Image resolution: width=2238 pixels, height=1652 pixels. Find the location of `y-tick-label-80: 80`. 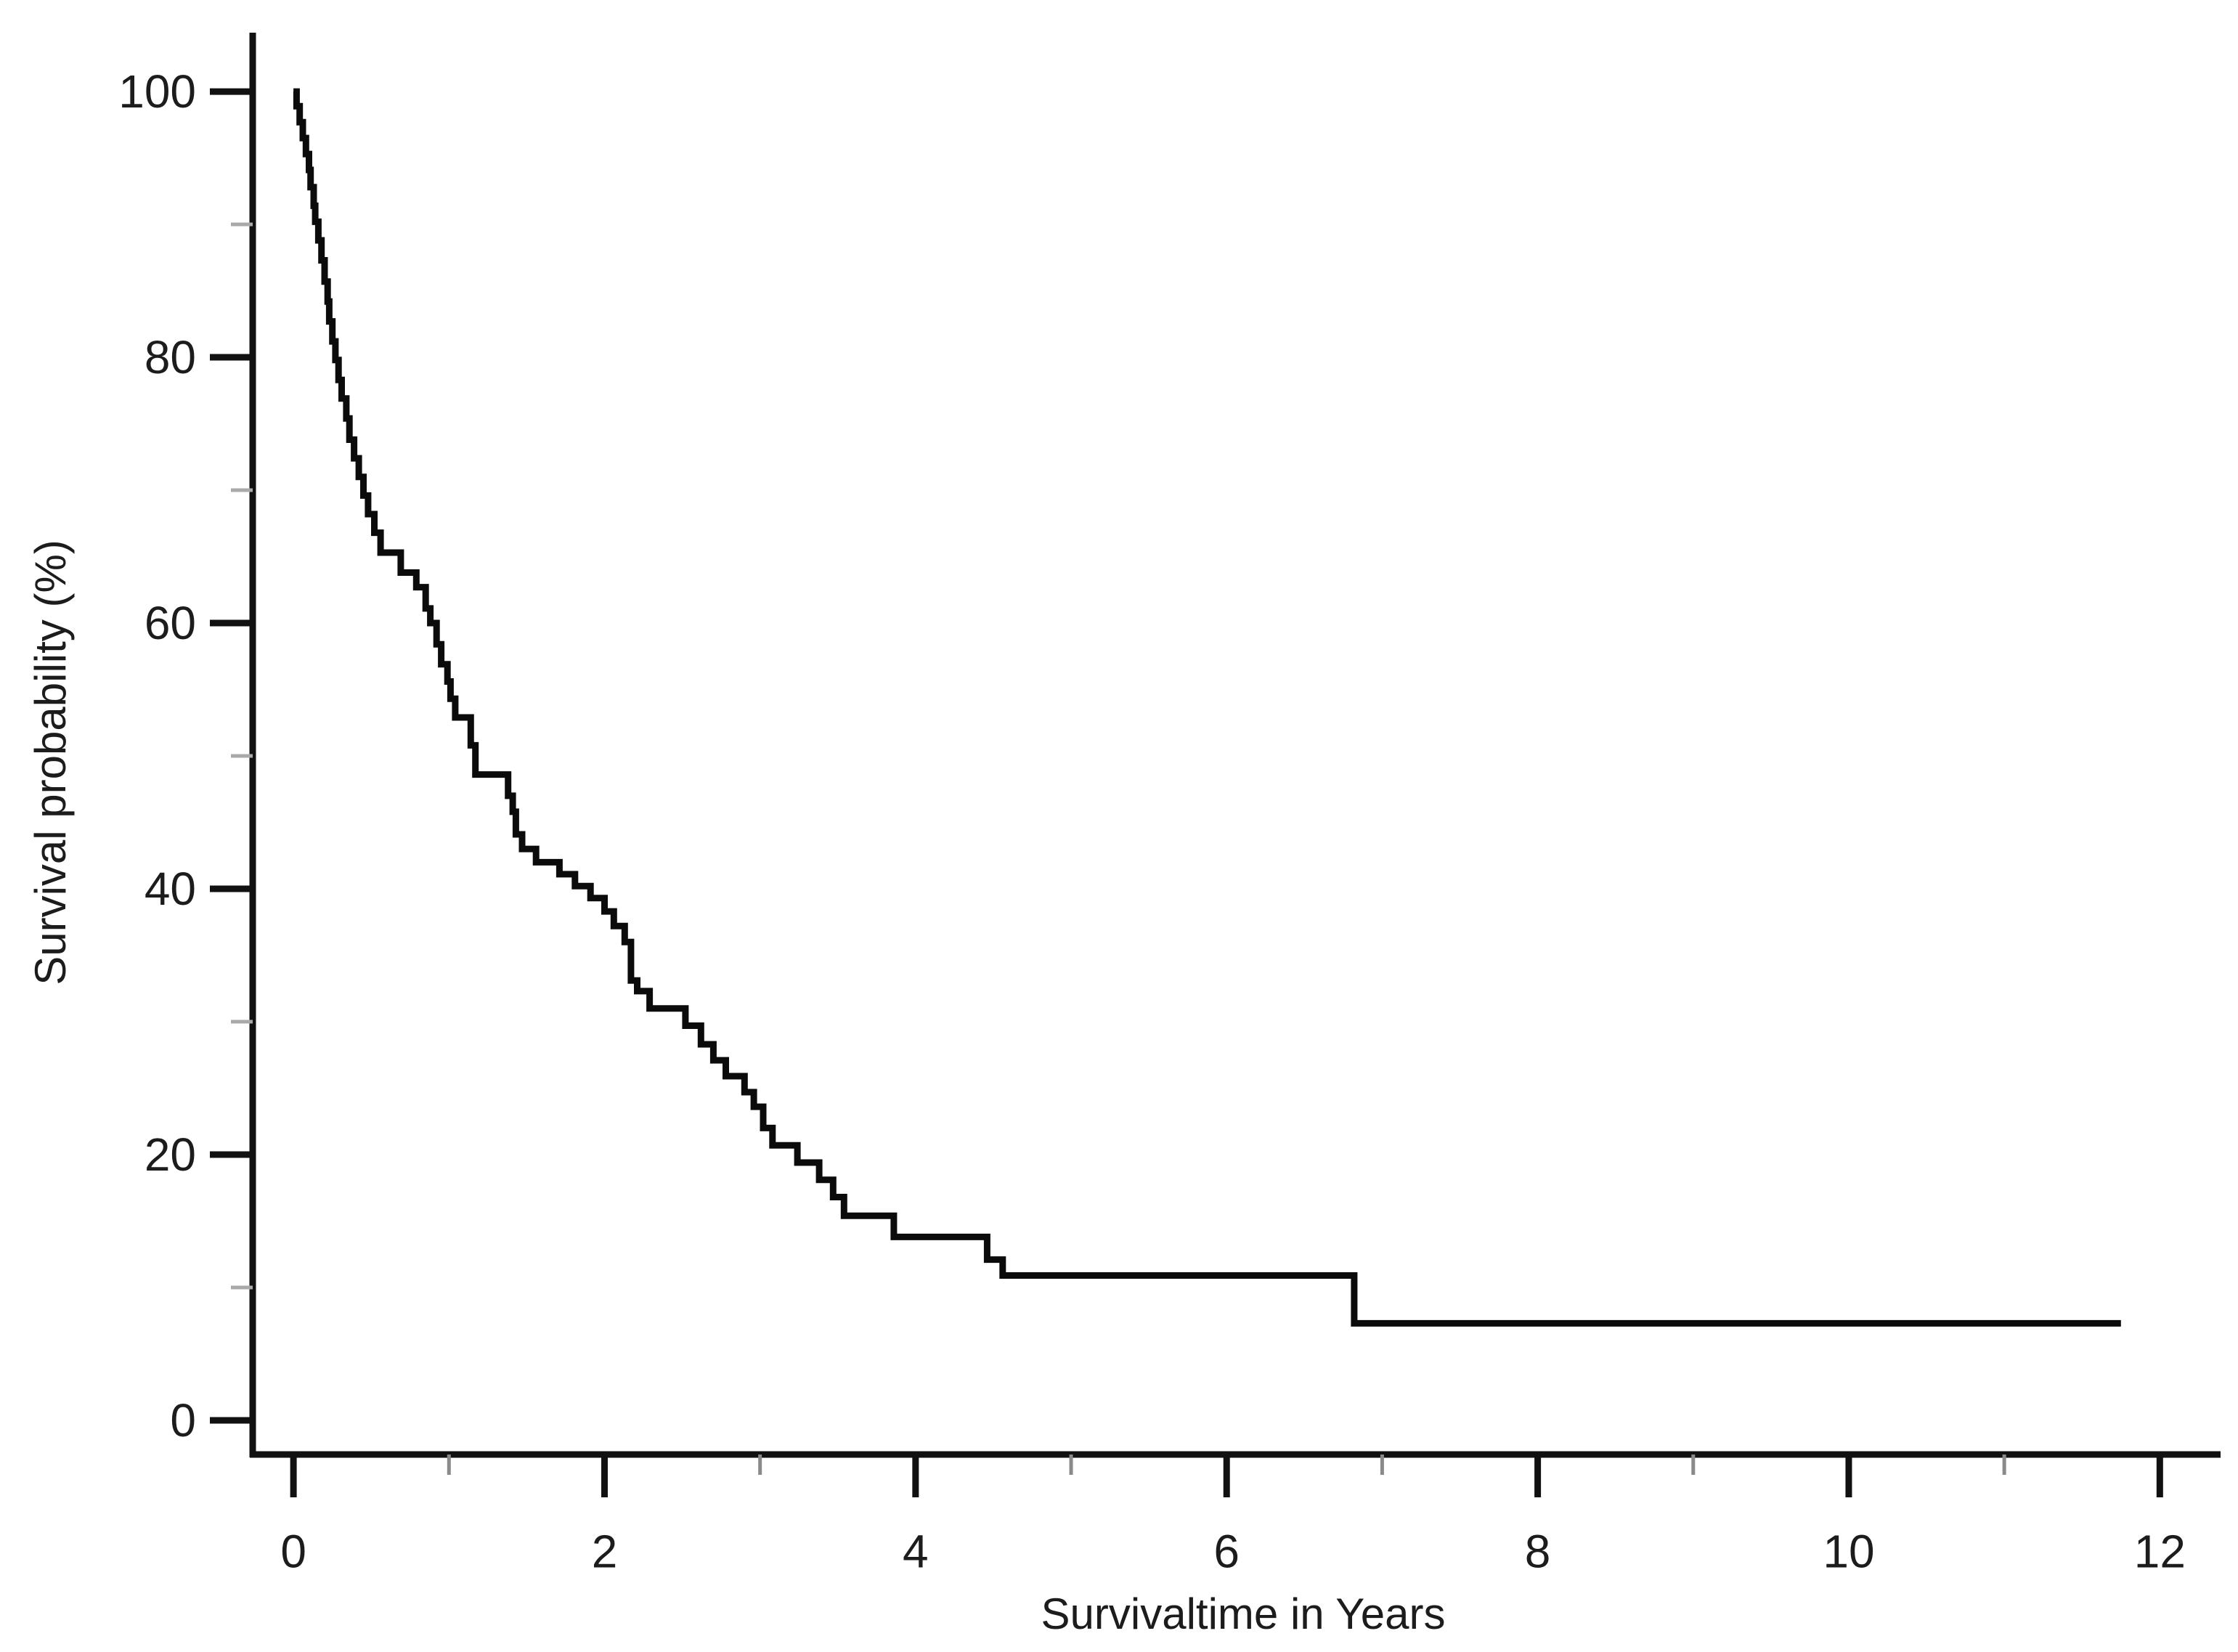

y-tick-label-80: 80 is located at coordinates (170, 357).